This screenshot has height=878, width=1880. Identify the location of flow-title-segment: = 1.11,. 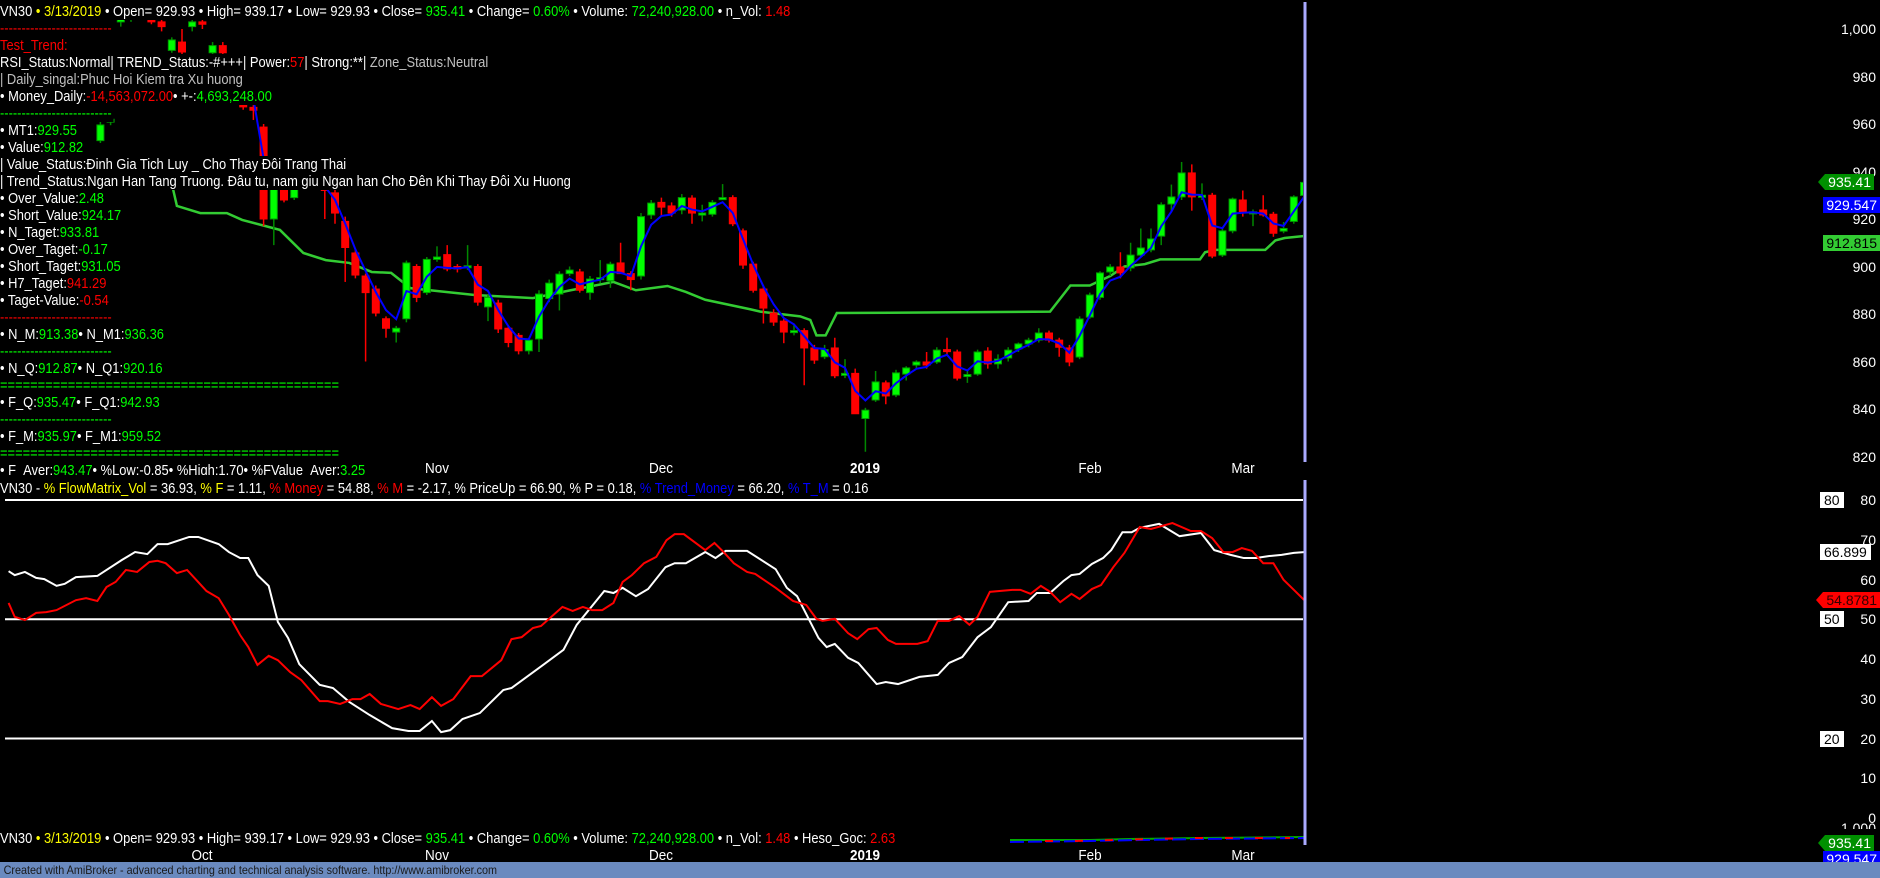
(246, 488).